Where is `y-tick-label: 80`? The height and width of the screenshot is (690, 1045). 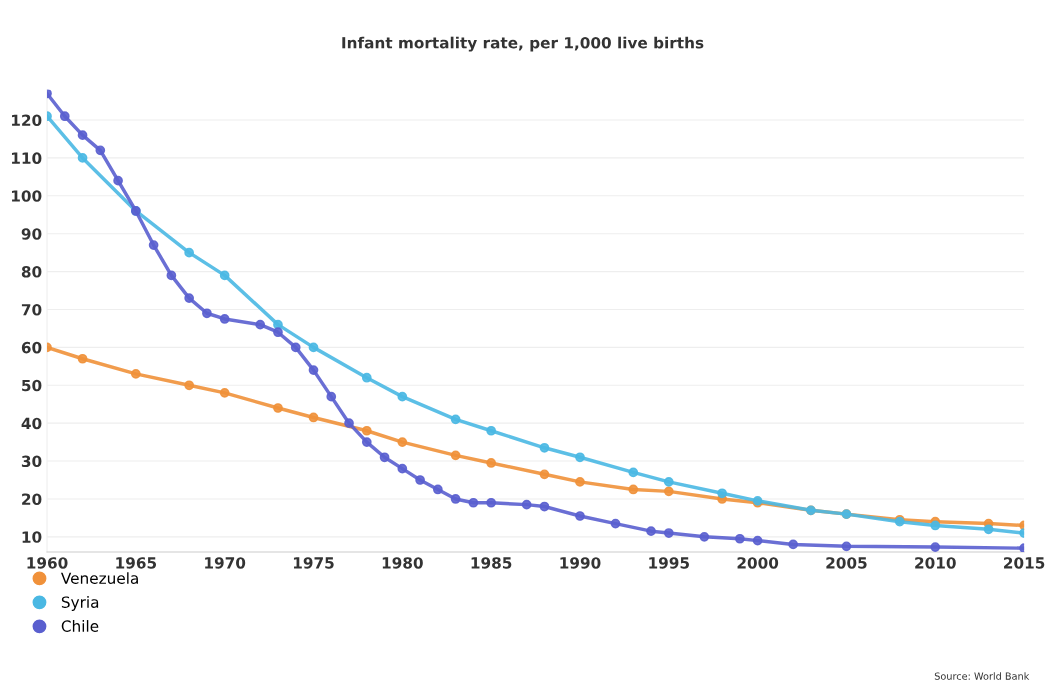 y-tick-label: 80 is located at coordinates (31, 272).